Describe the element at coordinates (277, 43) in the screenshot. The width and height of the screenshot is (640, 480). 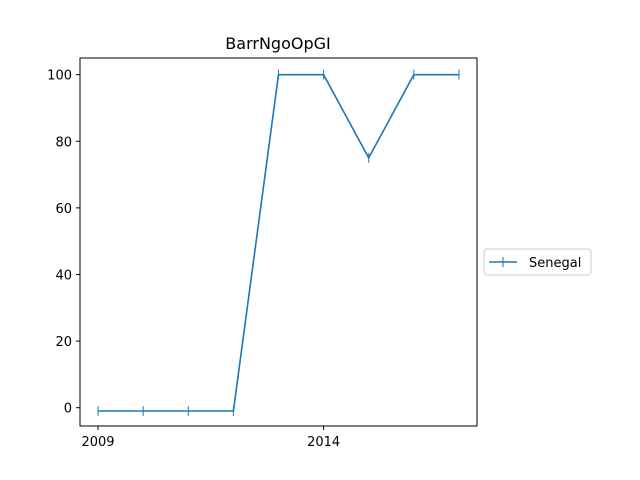
I see `chart-title: BarrNgoOpGI` at that location.